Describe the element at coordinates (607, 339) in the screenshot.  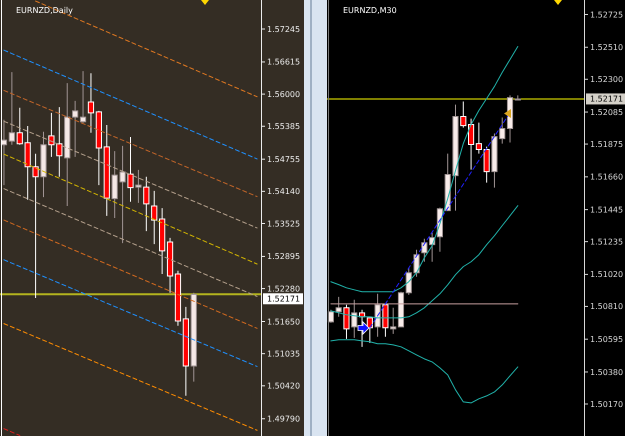
I see `y-tick-label: 1.50595` at that location.